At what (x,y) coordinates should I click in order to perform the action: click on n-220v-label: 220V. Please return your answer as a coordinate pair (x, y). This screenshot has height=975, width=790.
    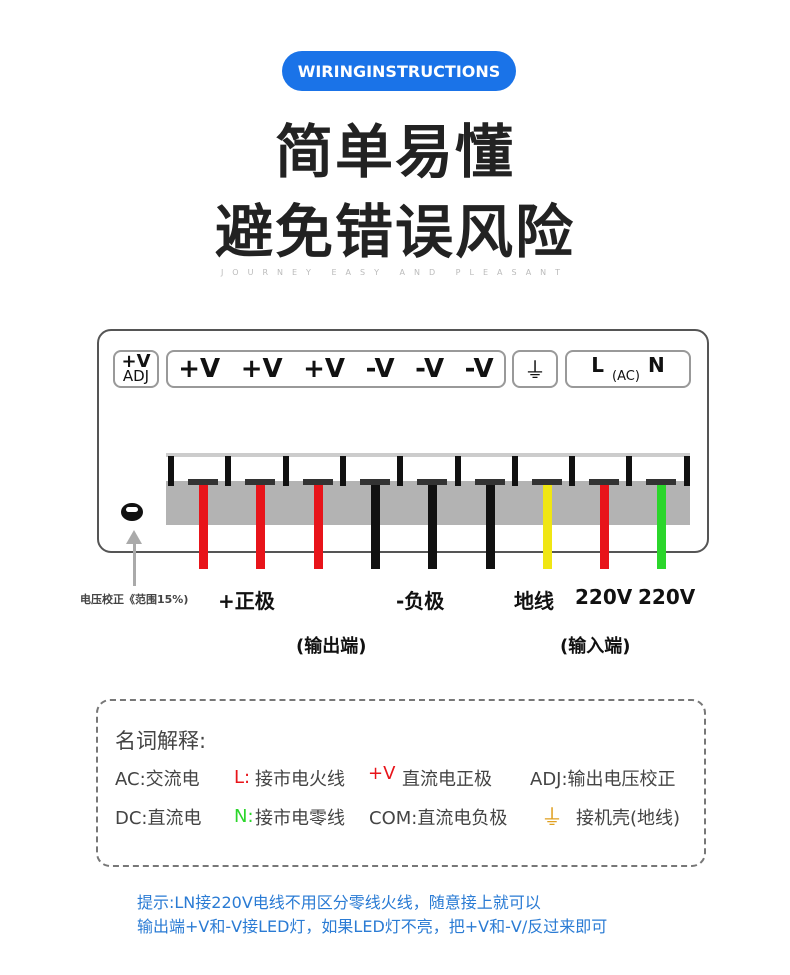
    Looking at the image, I should click on (667, 597).